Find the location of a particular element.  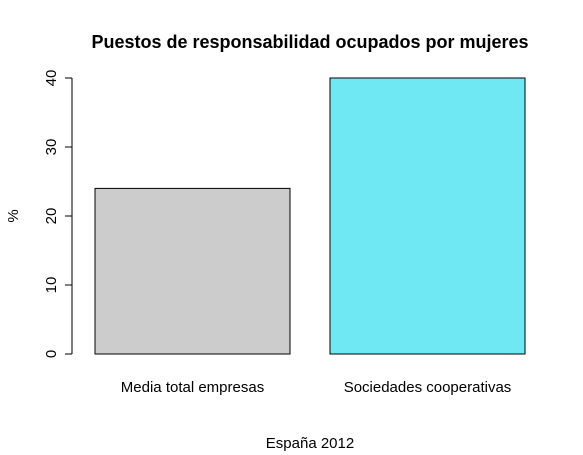

y-axis: 0 10 20 30 40 is located at coordinates (58, 214).